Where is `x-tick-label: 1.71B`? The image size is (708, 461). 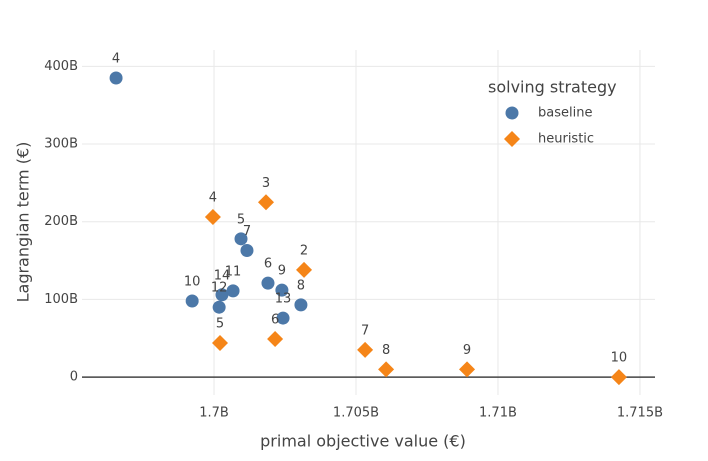 x-tick-label: 1.71B is located at coordinates (498, 413).